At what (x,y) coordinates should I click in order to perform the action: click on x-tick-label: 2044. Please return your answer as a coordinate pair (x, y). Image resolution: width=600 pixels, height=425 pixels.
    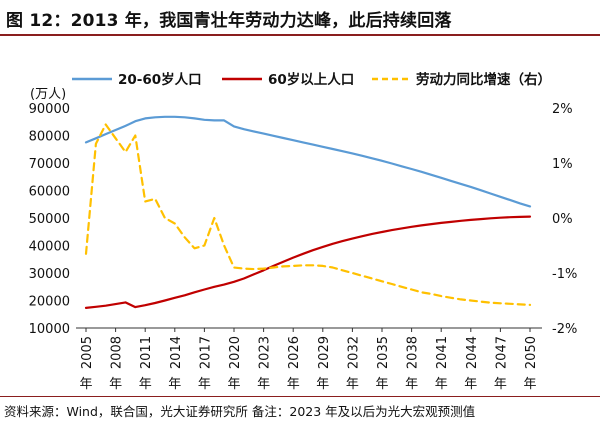
    Looking at the image, I should click on (472, 352).